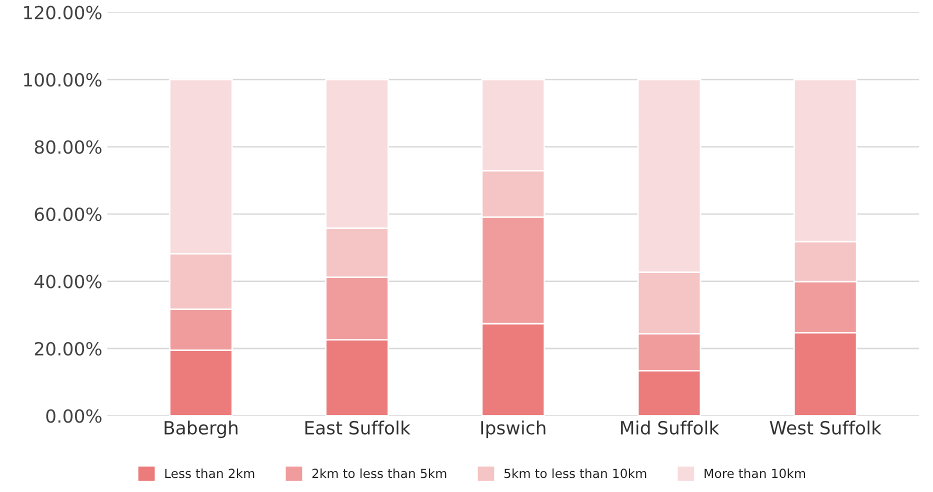  I want to click on y-tick-label: 100.00%, so click(63, 80).